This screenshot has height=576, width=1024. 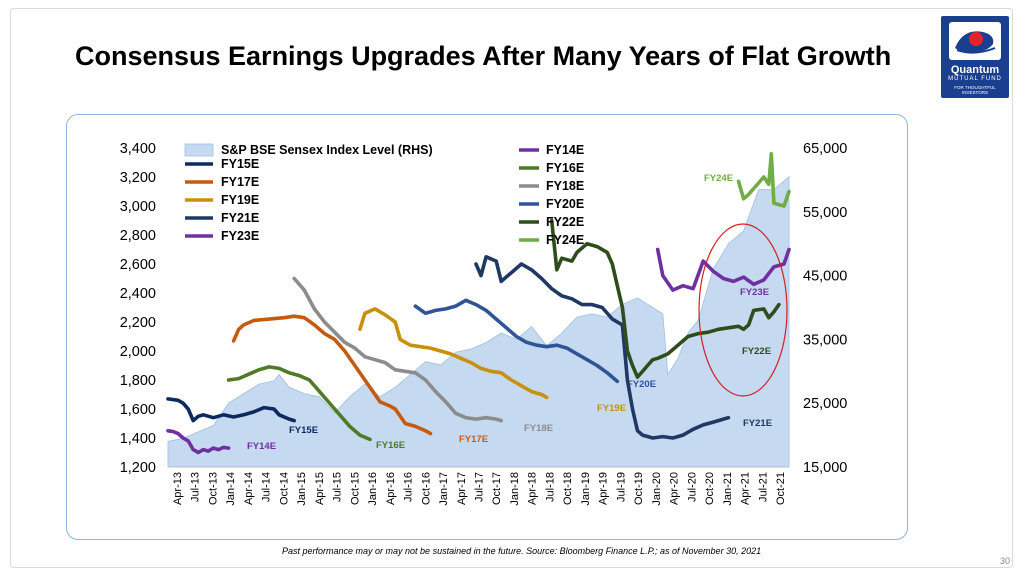 What do you see at coordinates (320, 488) in the screenshot?
I see `x-tick-label: Apr-15` at bounding box center [320, 488].